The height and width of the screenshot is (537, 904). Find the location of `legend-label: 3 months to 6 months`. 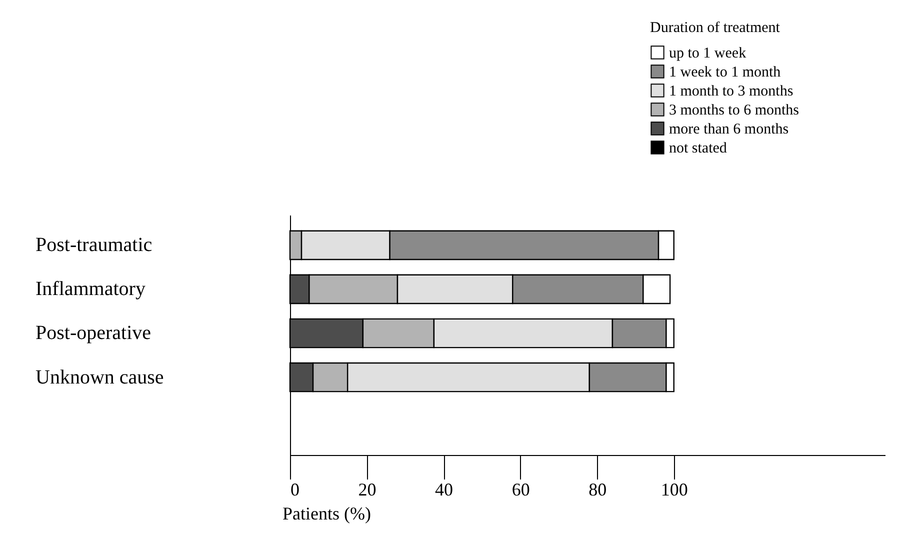

legend-label: 3 months to 6 months is located at coordinates (734, 110).